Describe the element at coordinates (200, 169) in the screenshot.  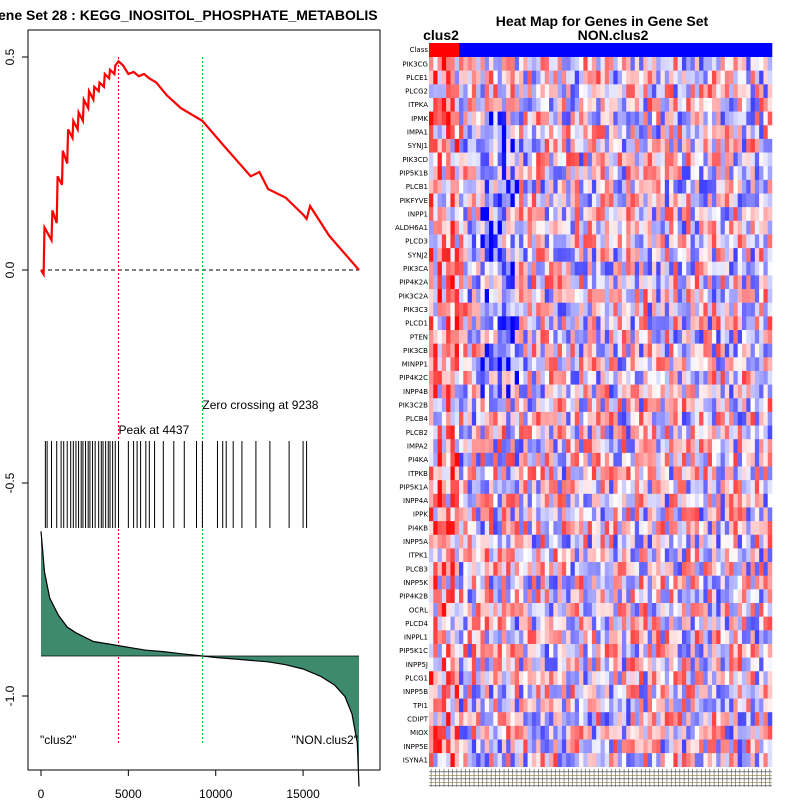
I see `enrichment-score-line` at that location.